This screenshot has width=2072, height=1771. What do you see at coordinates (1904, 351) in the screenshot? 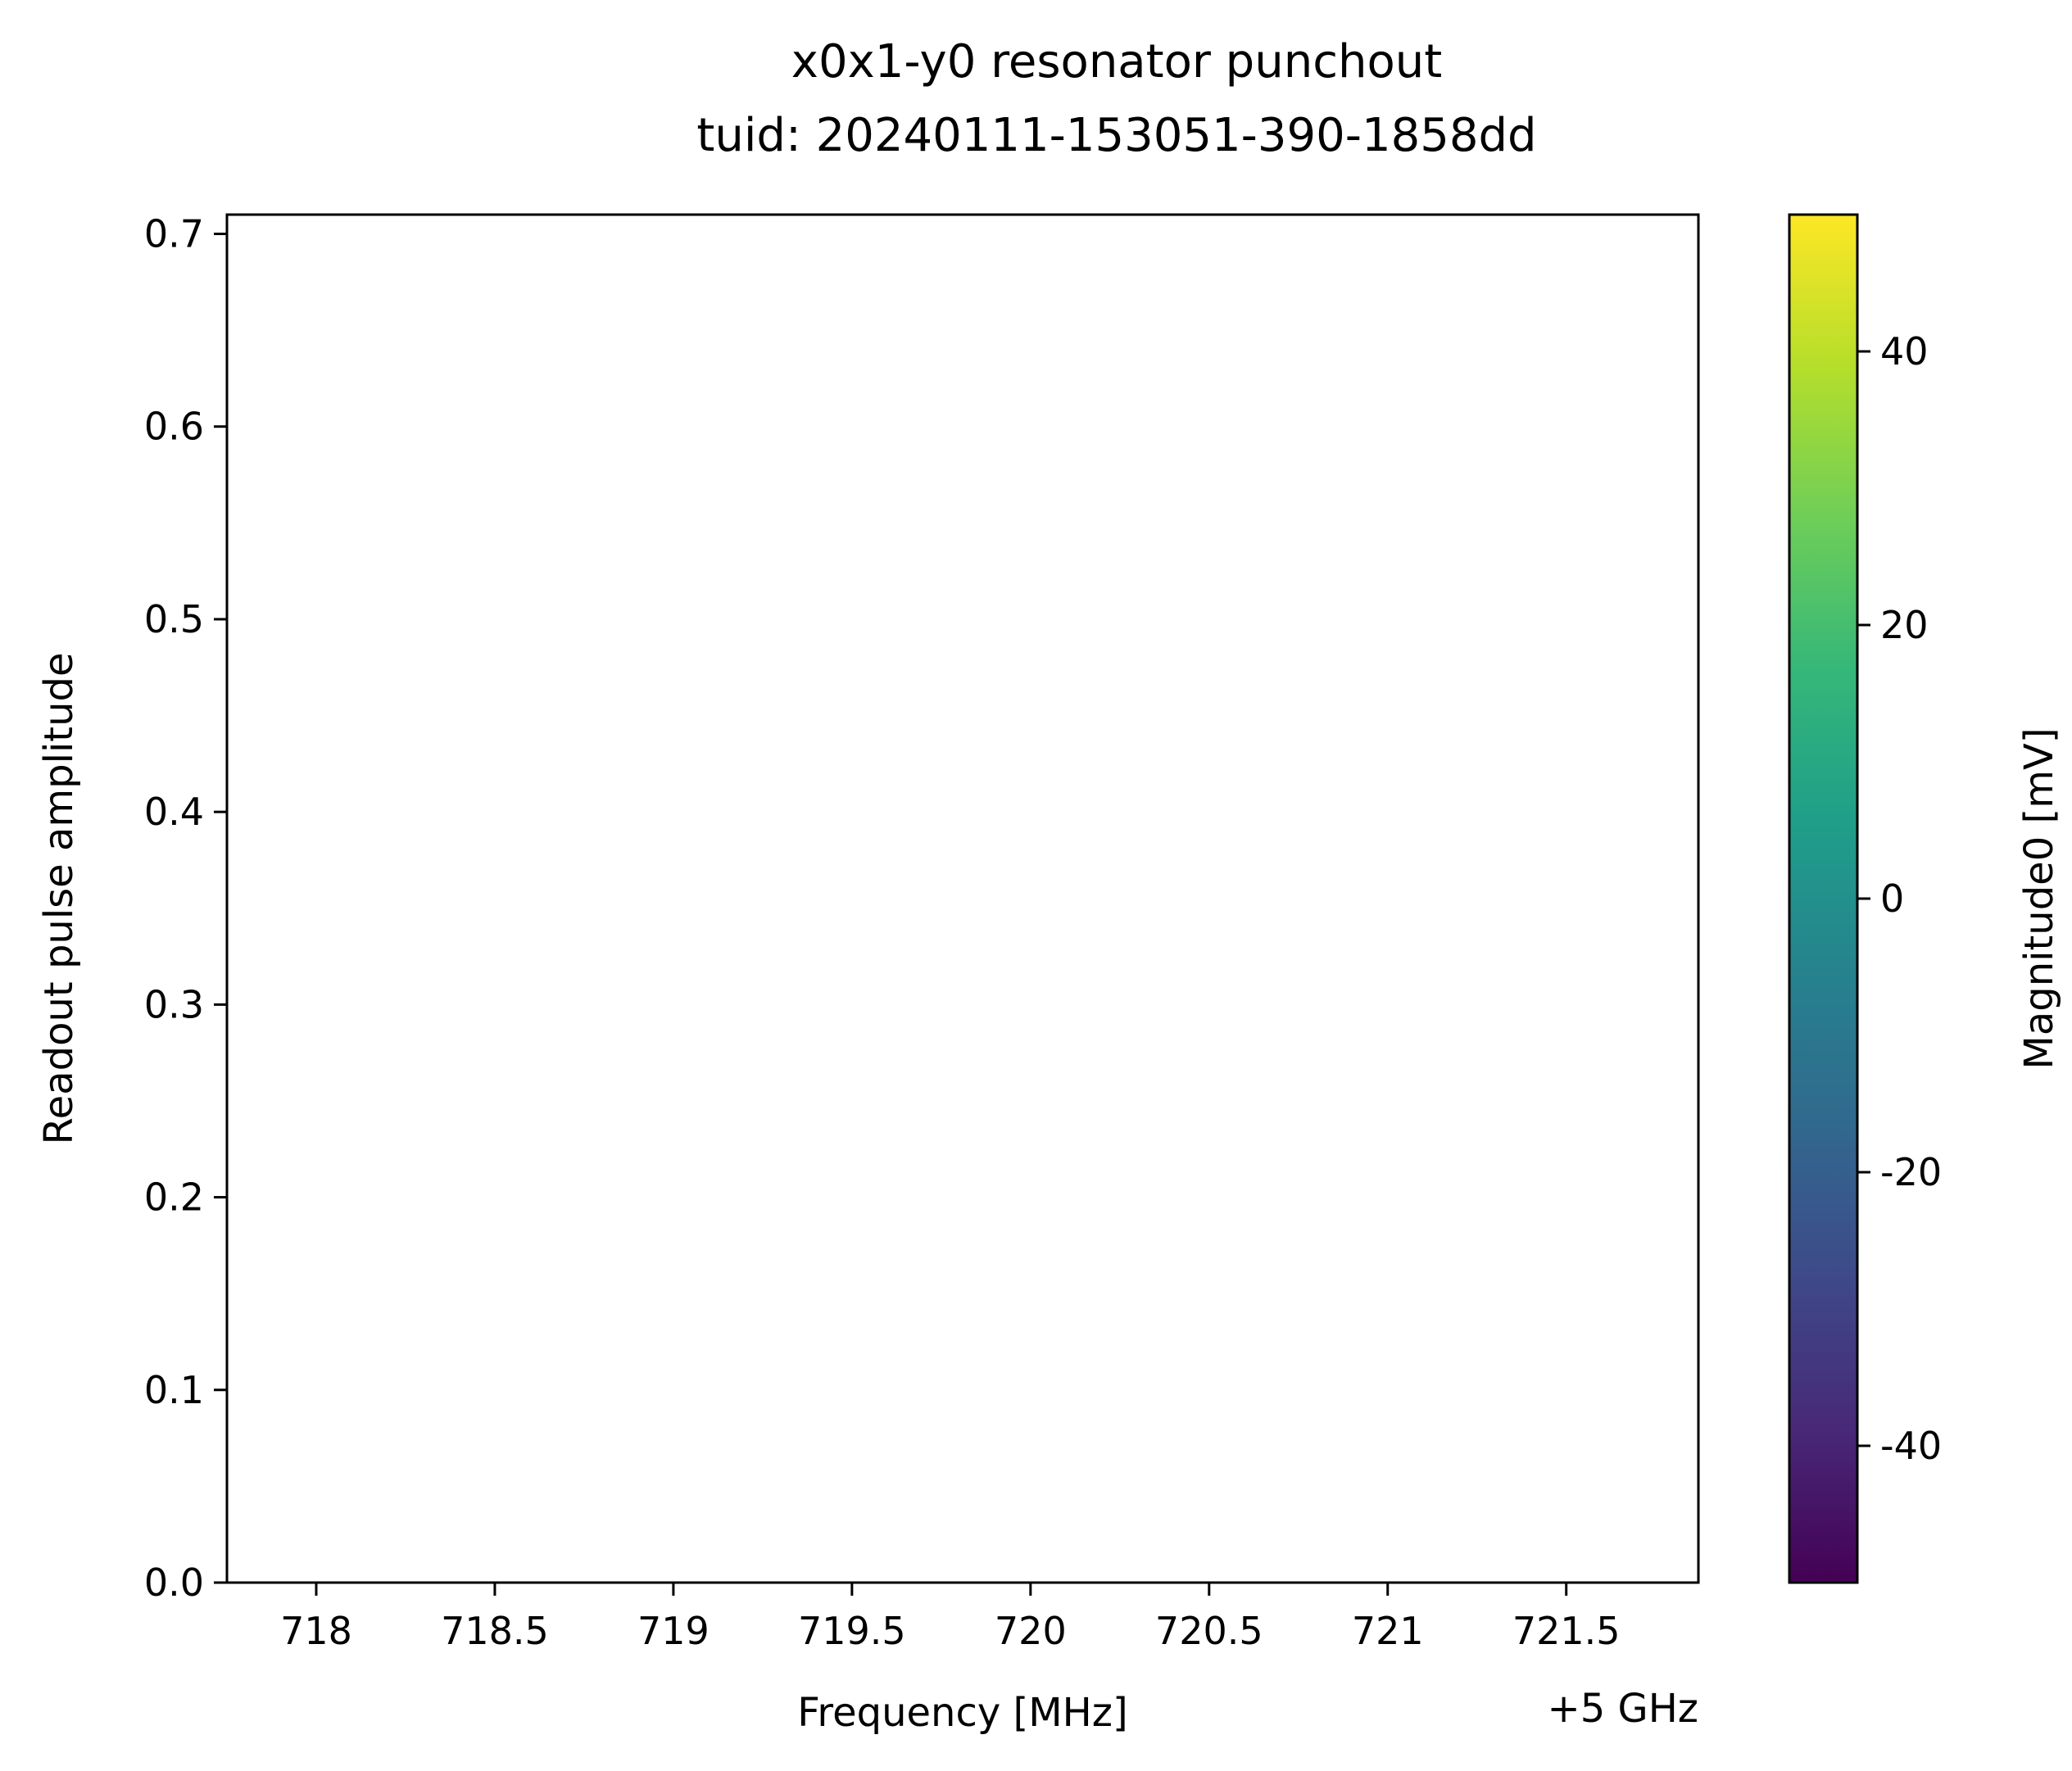
I see `colorbar-tick-label: 40` at bounding box center [1904, 351].